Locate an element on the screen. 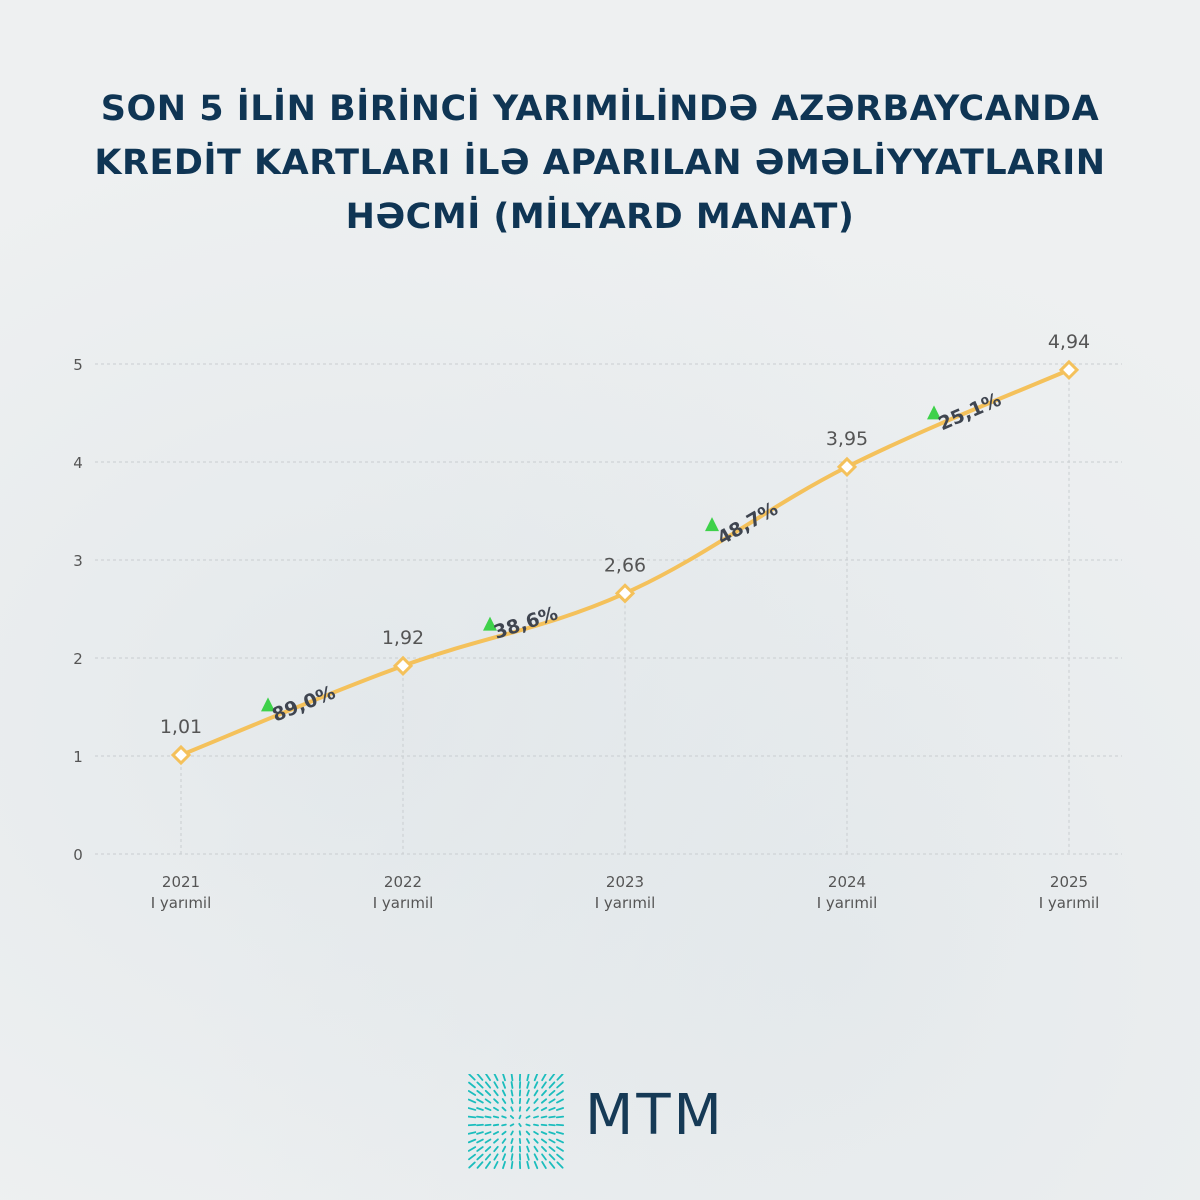 This screenshot has width=1200, height=1200. data-value-label: 3,95 is located at coordinates (847, 439).